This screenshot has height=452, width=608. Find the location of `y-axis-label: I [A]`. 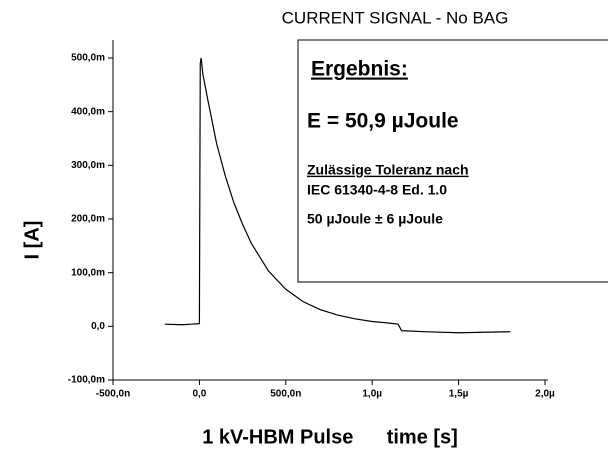

y-axis-label: I [A] is located at coordinates (32, 240).